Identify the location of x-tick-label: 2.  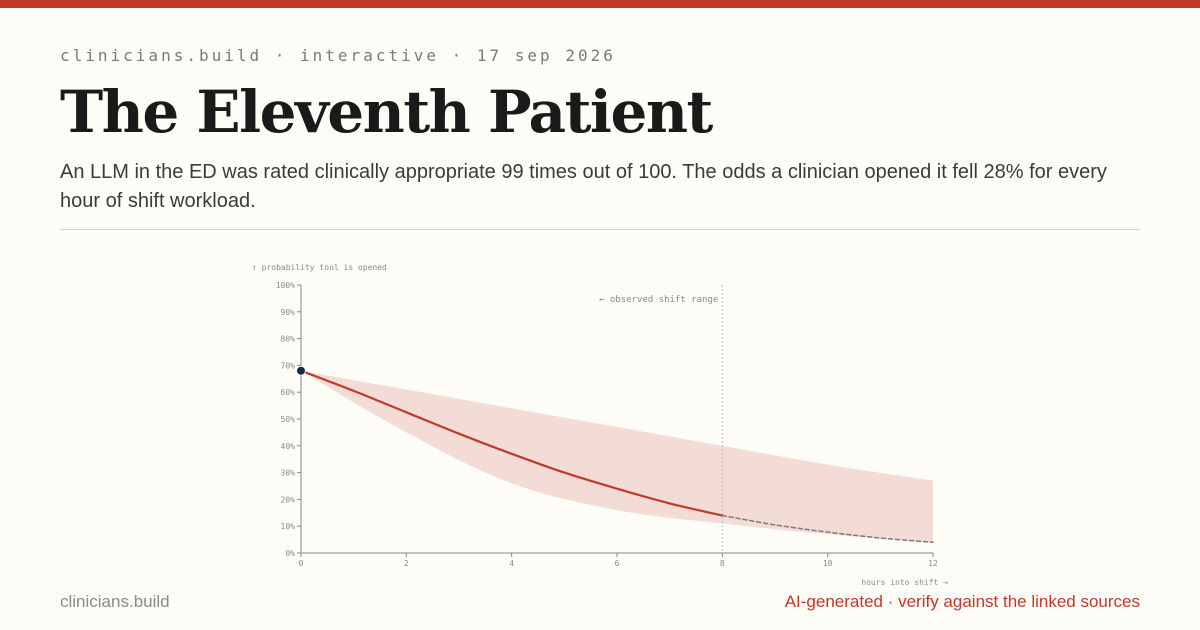
(406, 563).